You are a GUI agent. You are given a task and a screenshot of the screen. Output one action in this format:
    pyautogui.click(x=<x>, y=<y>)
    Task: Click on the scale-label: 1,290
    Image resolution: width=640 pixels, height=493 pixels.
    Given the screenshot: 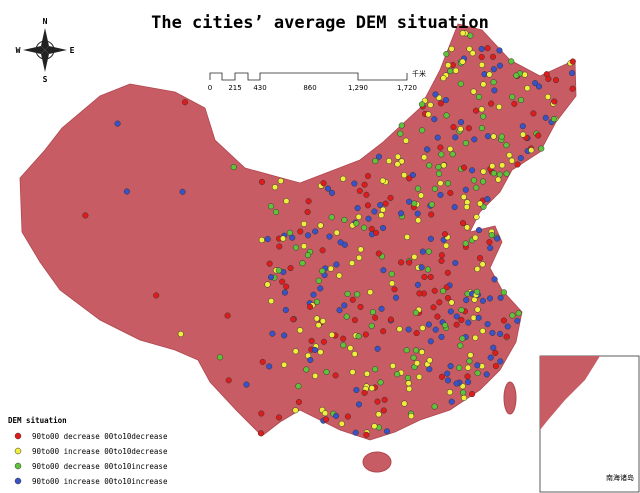 What is the action you would take?
    pyautogui.click(x=358, y=88)
    